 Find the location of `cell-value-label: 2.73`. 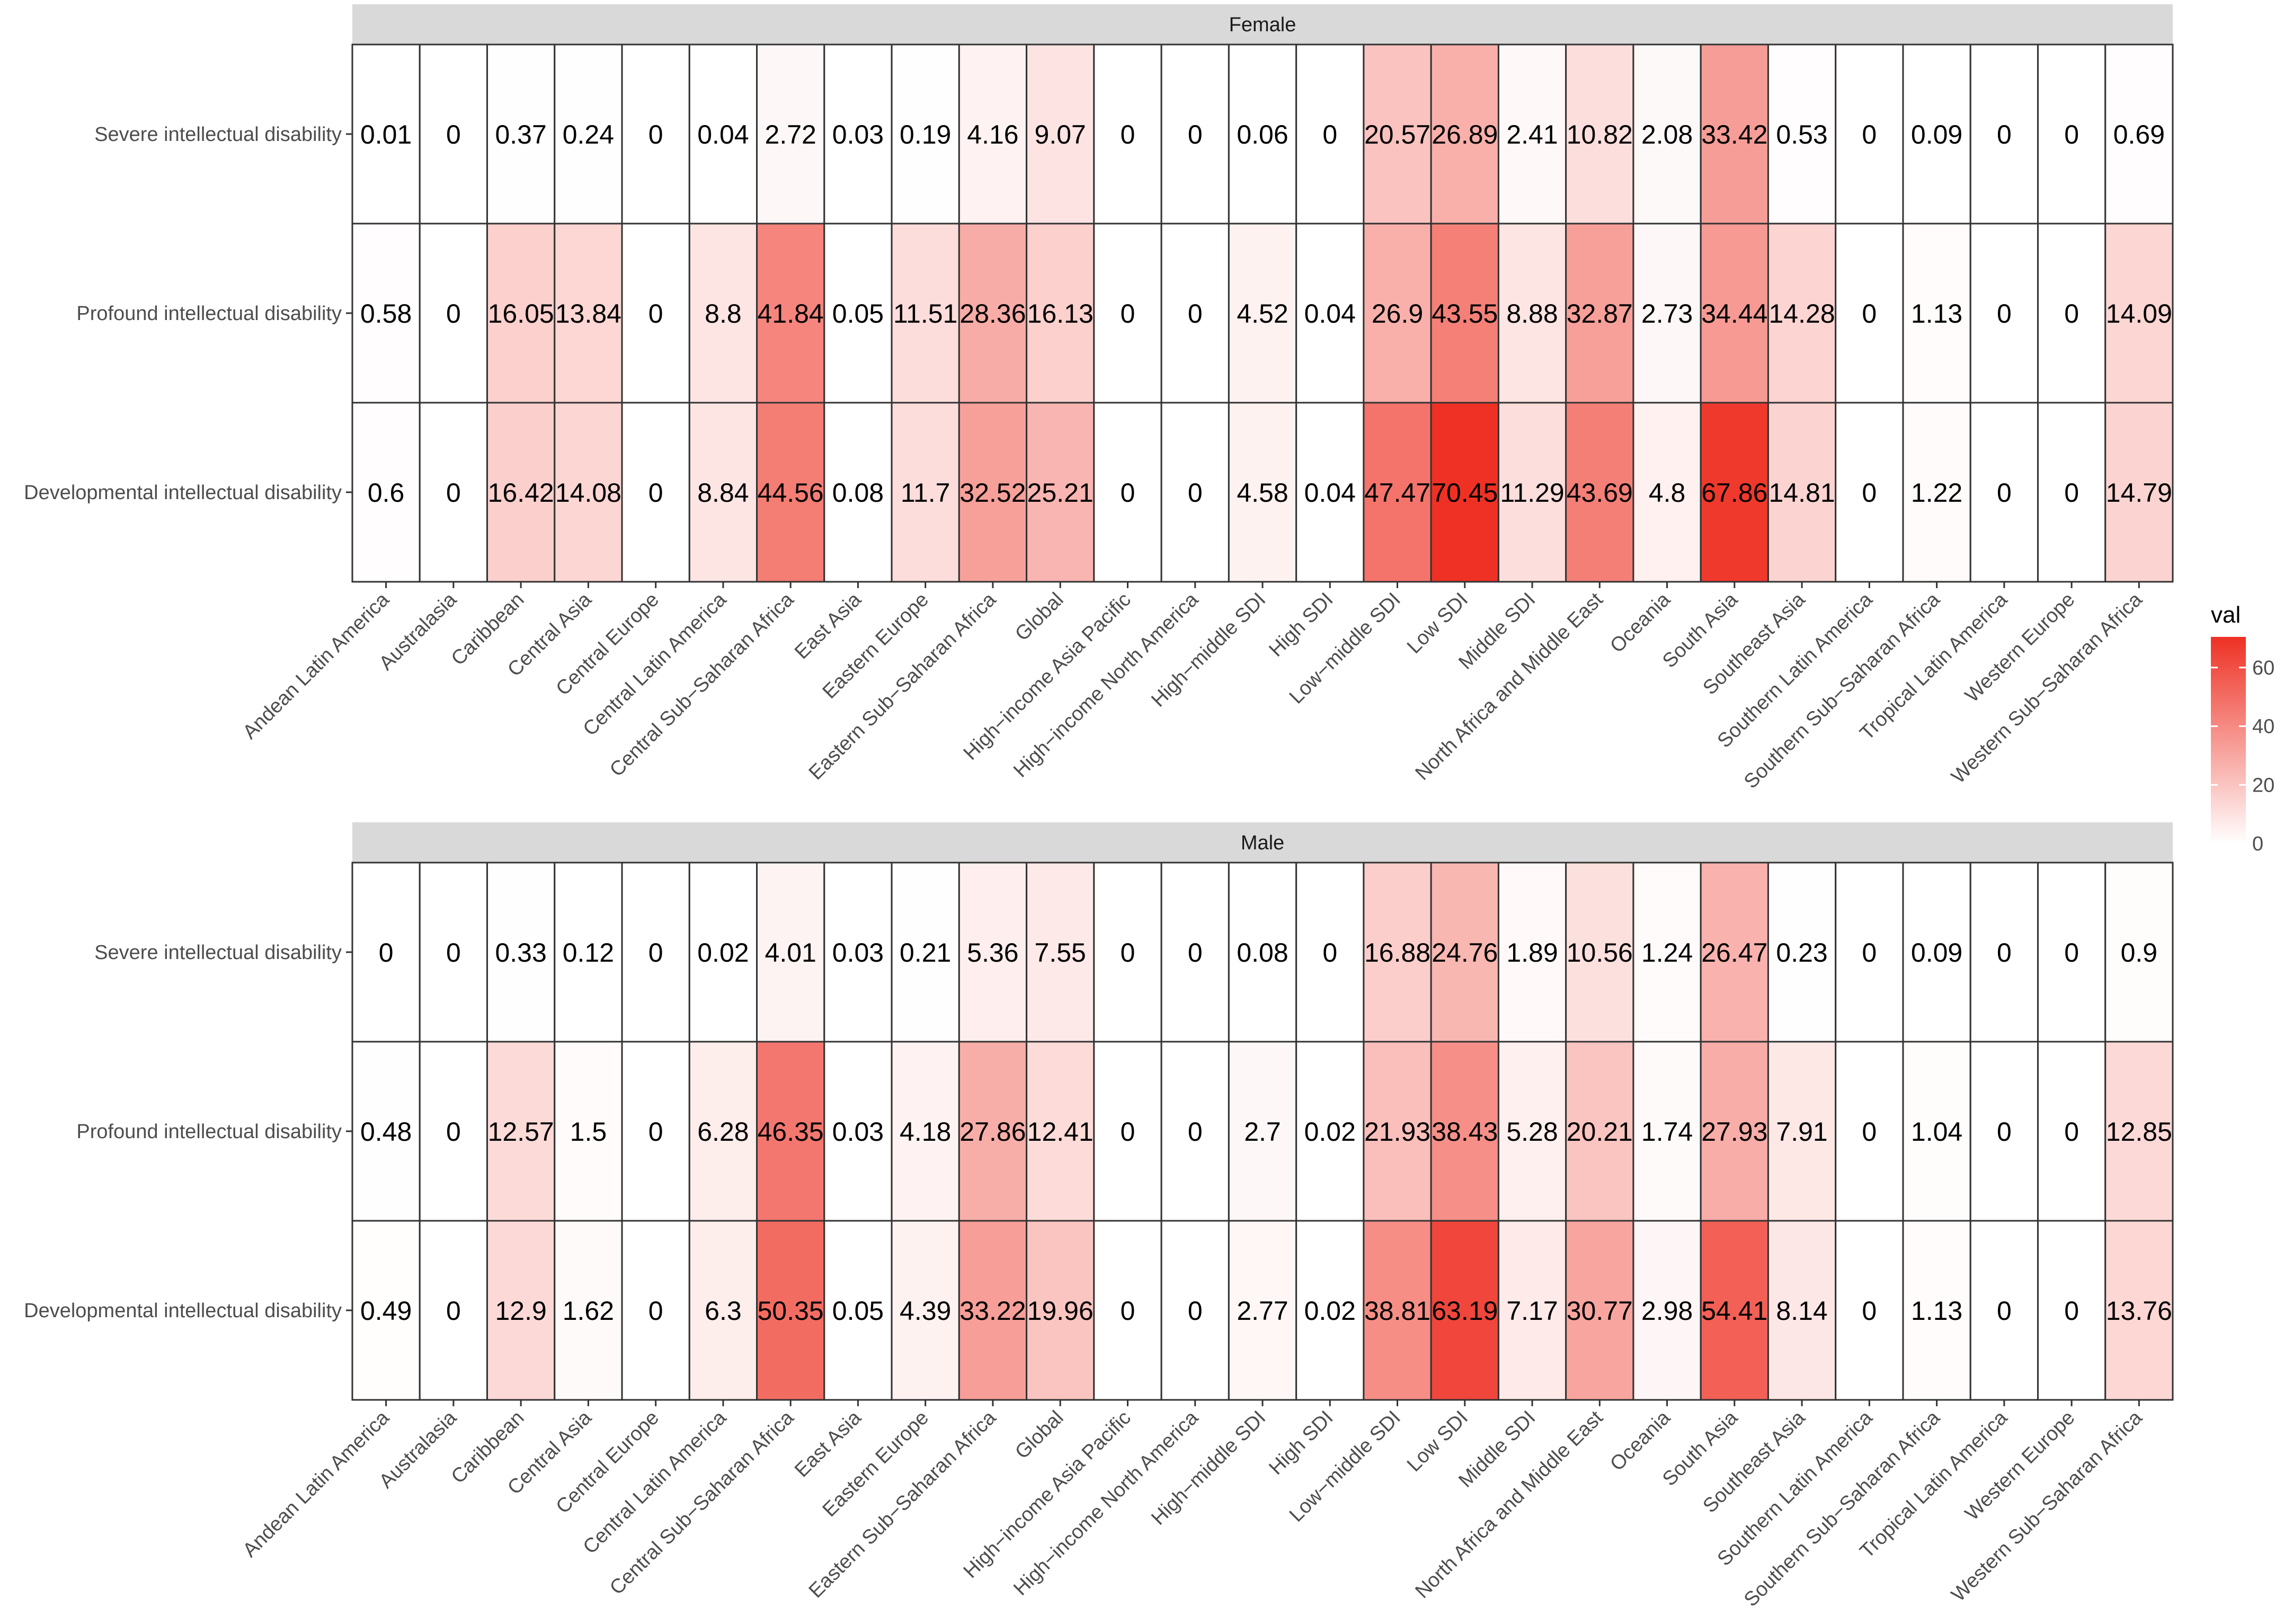

cell-value-label: 2.73 is located at coordinates (1667, 314).